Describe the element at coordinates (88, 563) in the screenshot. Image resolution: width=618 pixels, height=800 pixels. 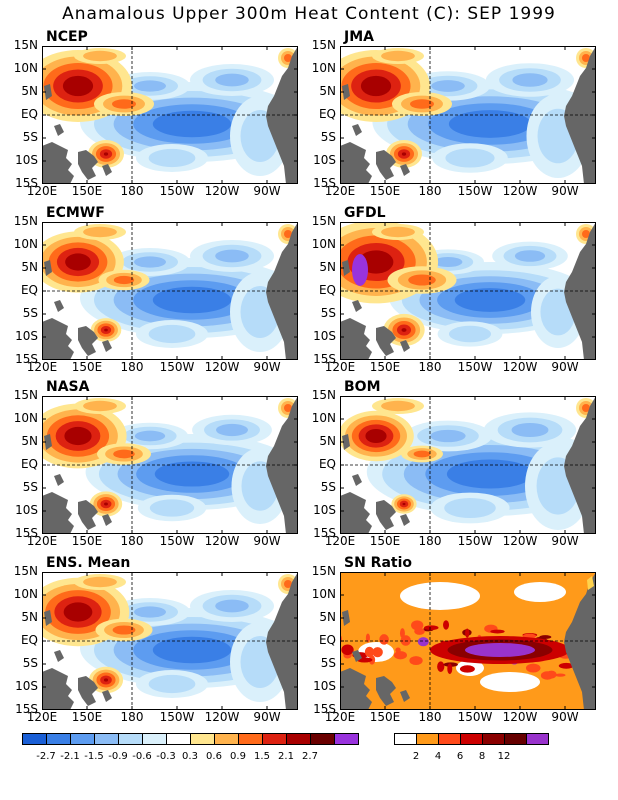
I see `panel-title: ENS. Mean` at that location.